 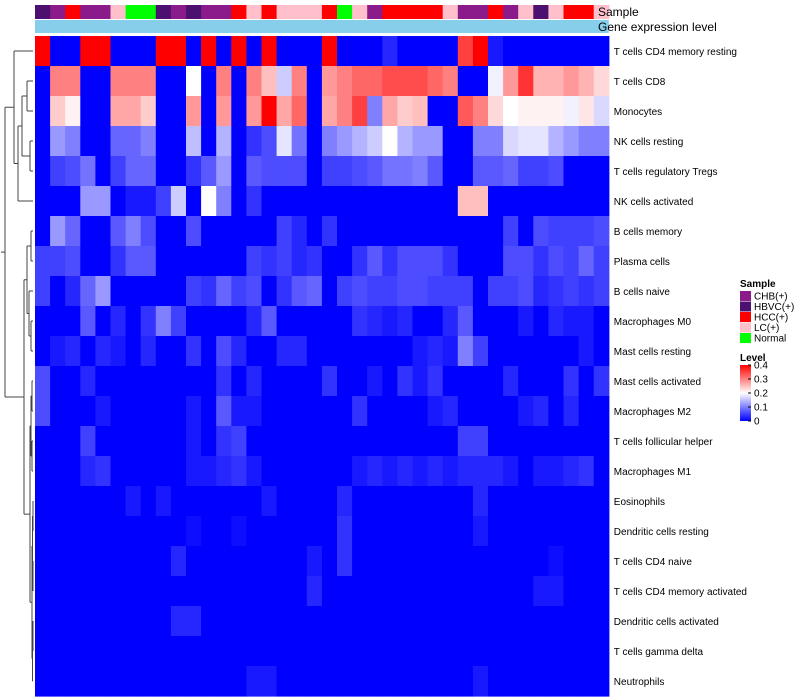 What do you see at coordinates (653, 412) in the screenshot?
I see `row-label: Macrophages M2` at bounding box center [653, 412].